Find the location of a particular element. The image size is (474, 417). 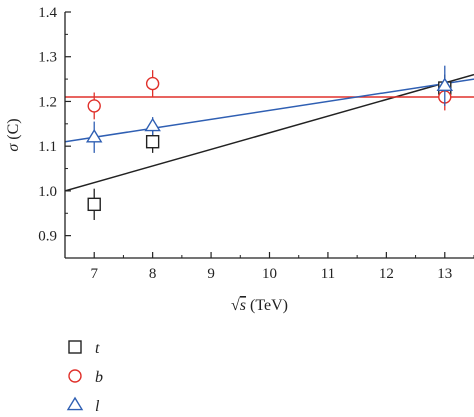

x-axis-title-unit: (TeV) is located at coordinates (267, 305).